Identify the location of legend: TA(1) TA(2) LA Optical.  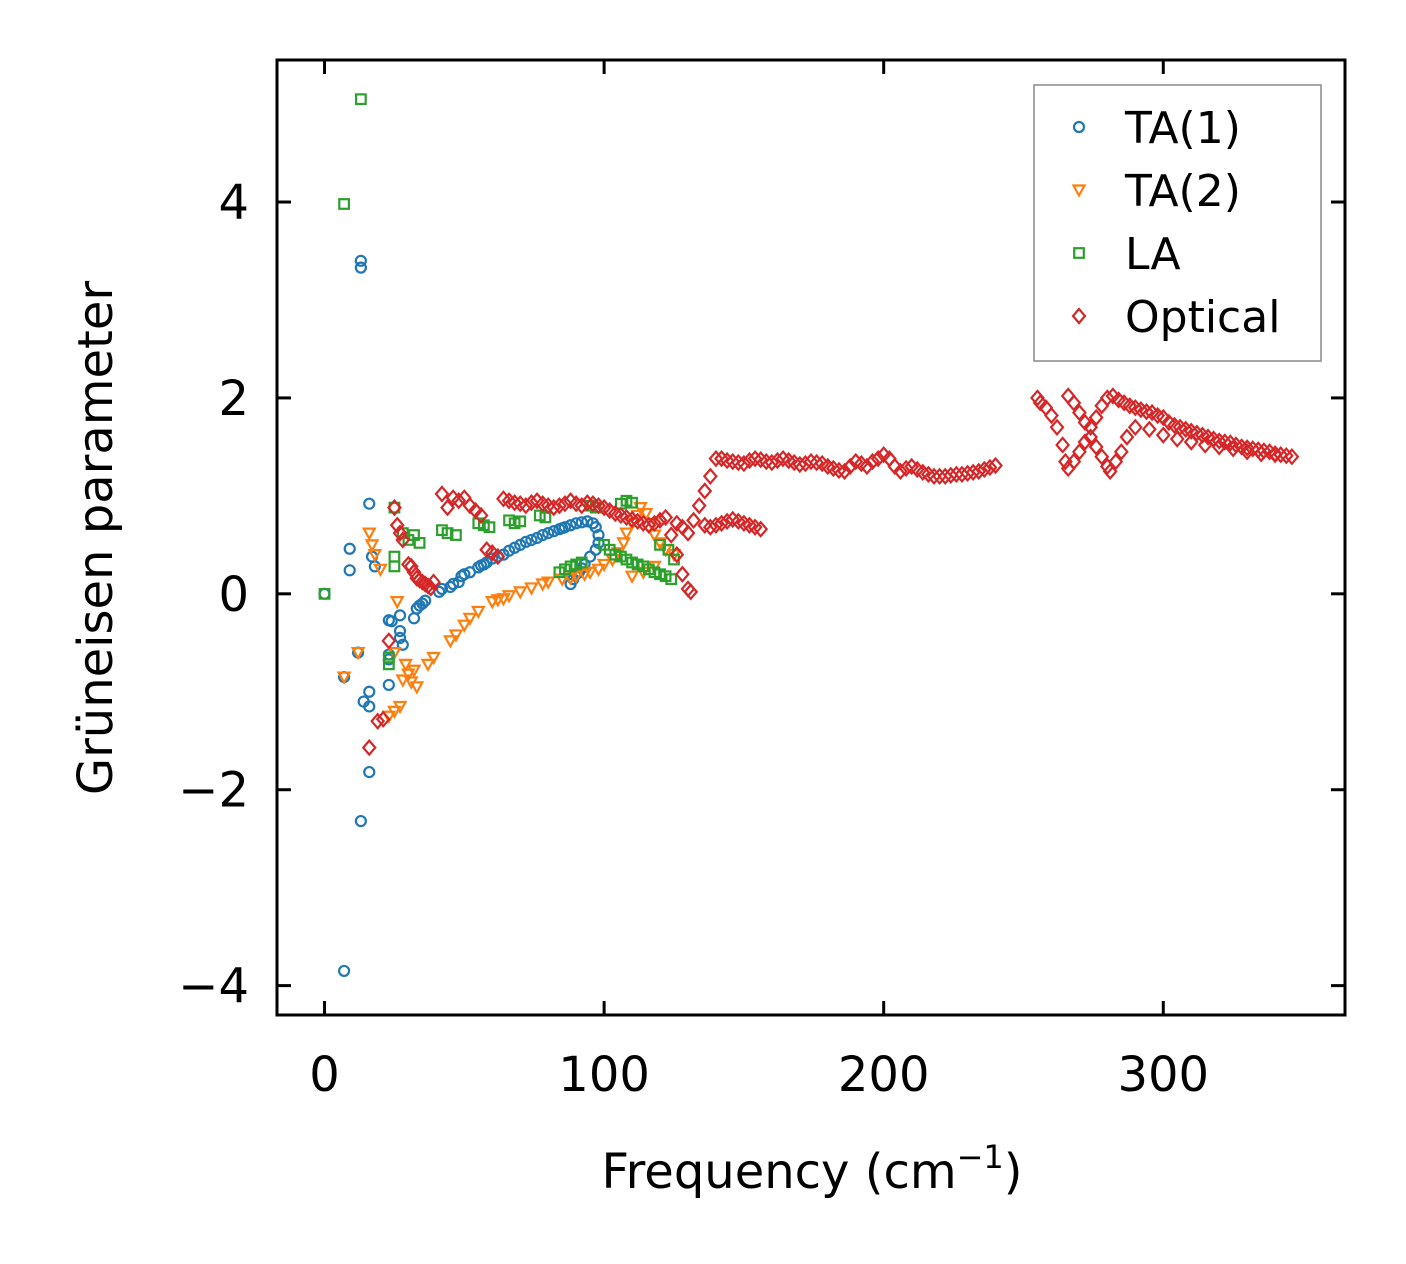
(1177, 223).